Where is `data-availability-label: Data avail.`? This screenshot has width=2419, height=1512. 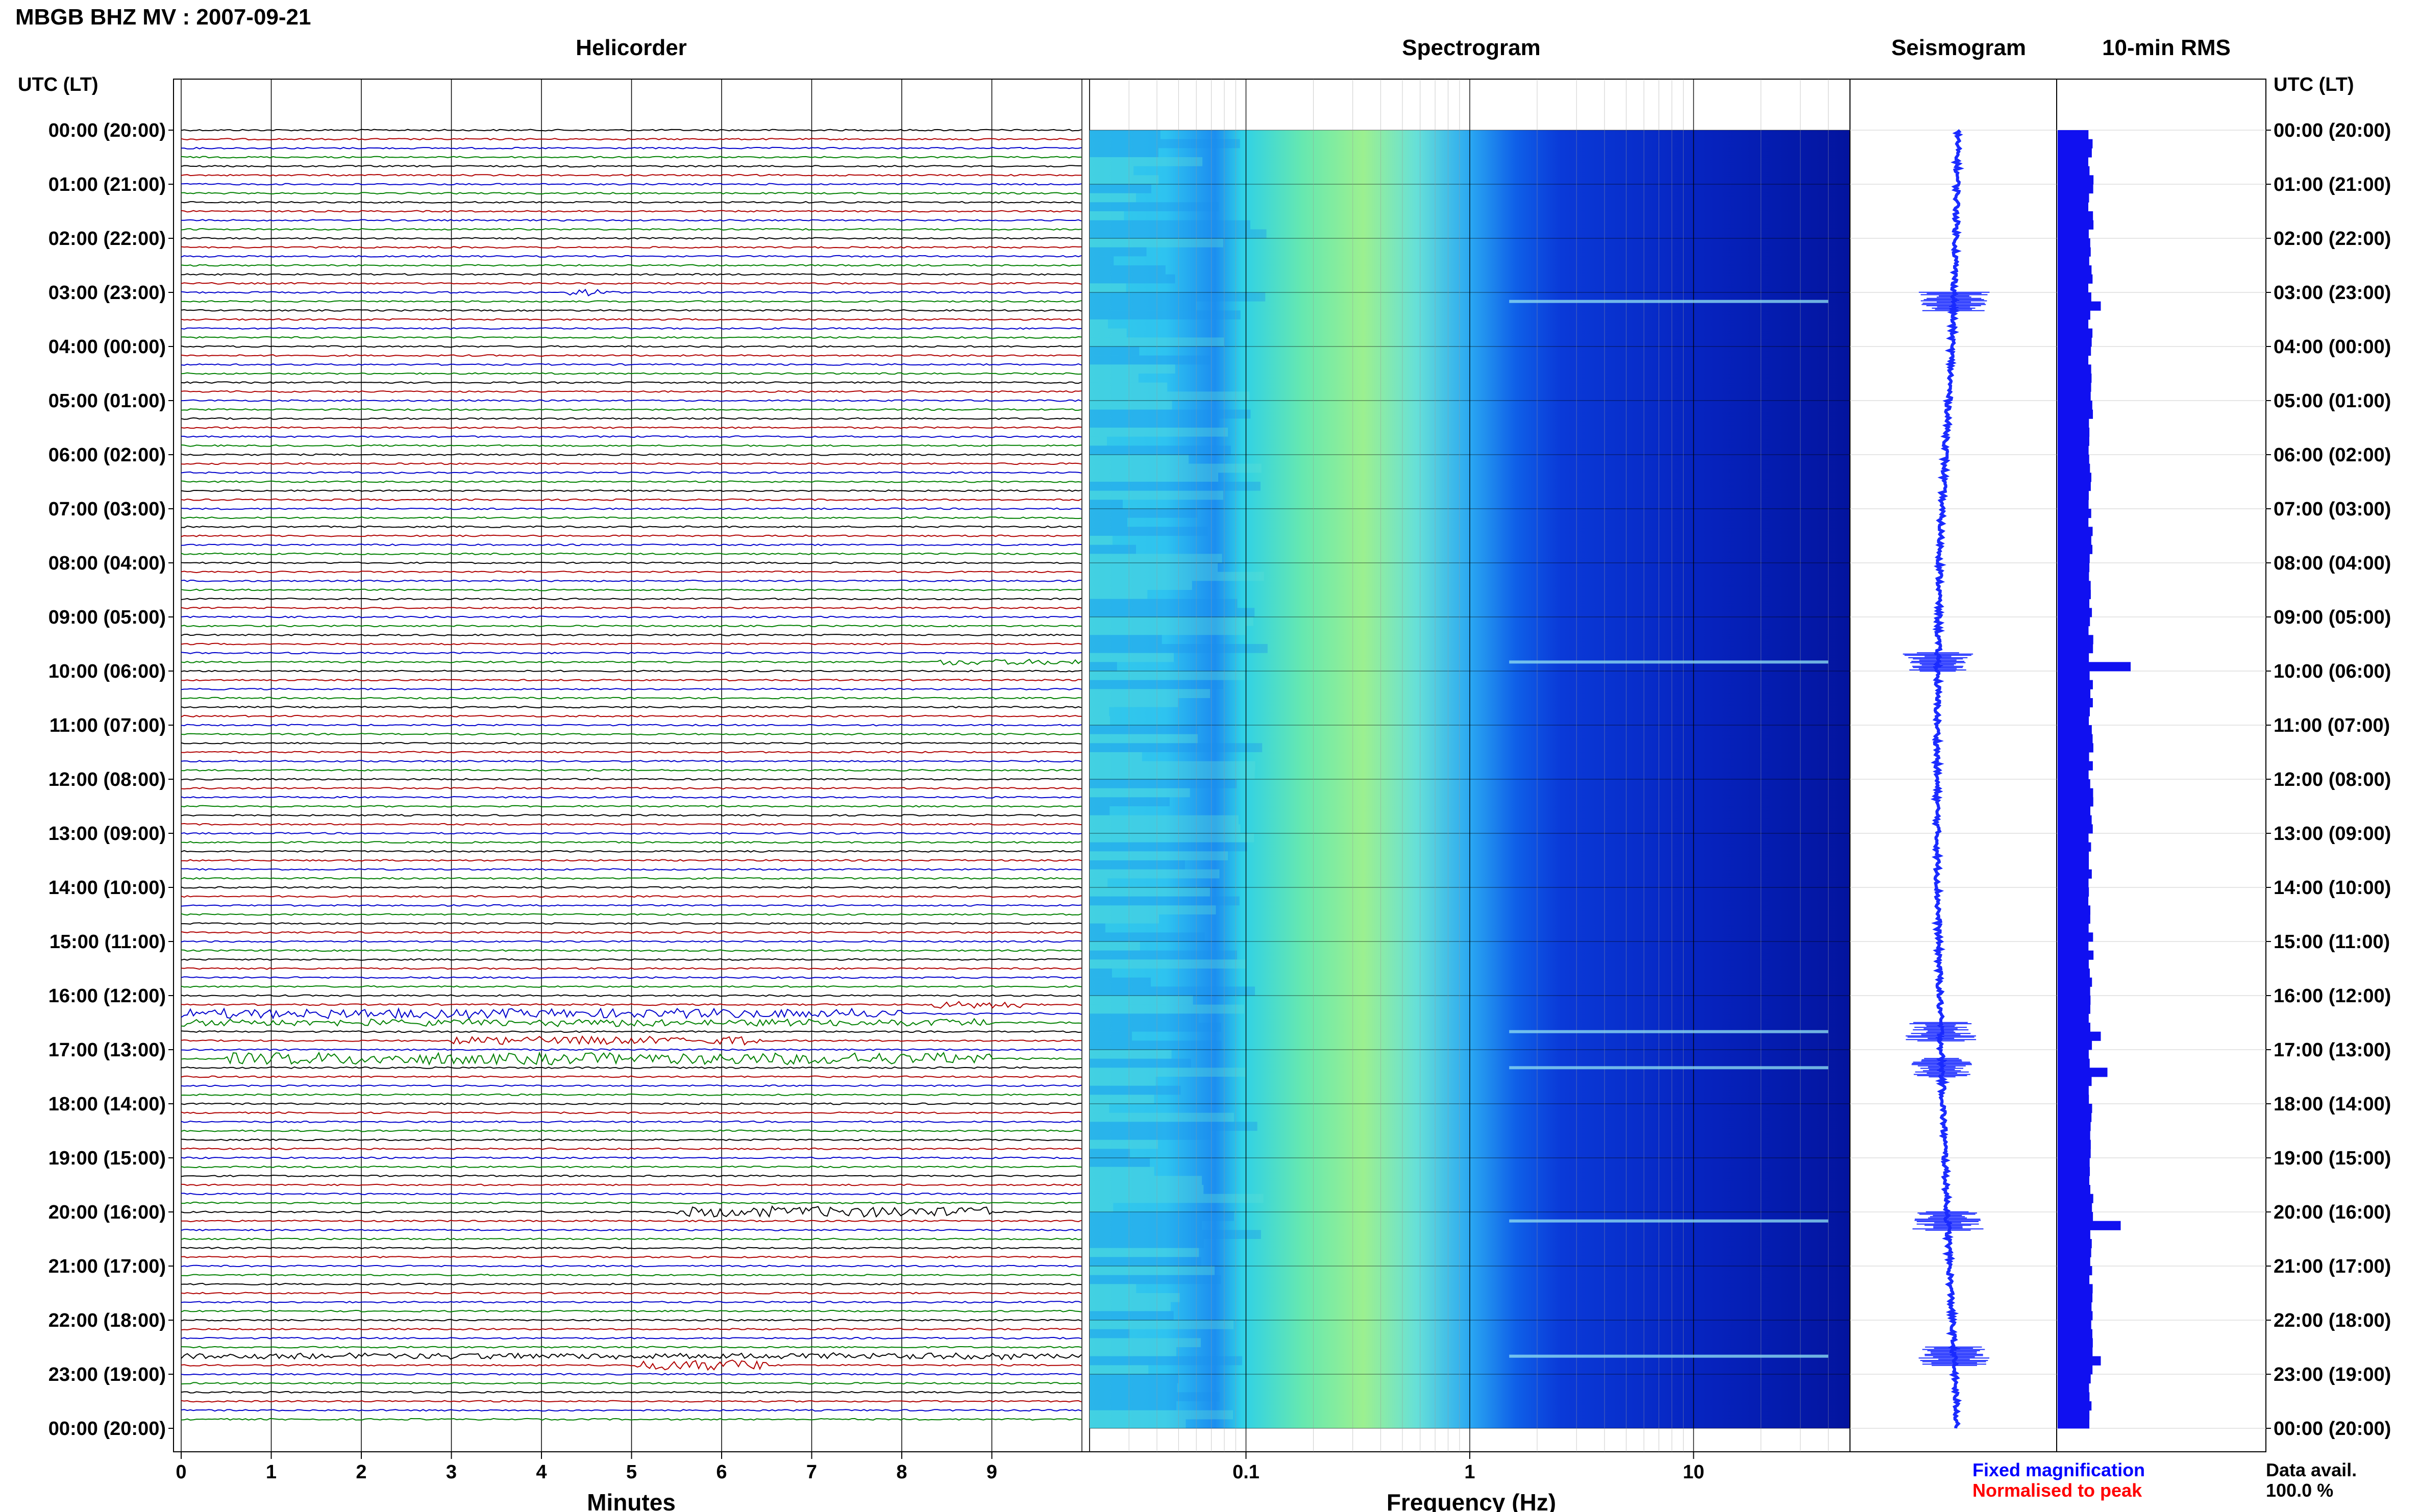 data-availability-label: Data avail. is located at coordinates (2311, 1469).